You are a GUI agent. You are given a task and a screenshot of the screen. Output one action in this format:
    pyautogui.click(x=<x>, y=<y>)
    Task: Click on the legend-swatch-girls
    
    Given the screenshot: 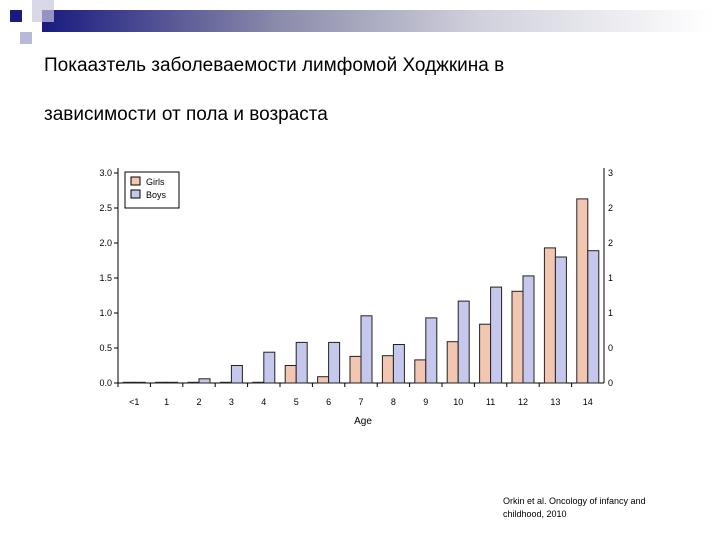 What is the action you would take?
    pyautogui.click(x=135, y=181)
    